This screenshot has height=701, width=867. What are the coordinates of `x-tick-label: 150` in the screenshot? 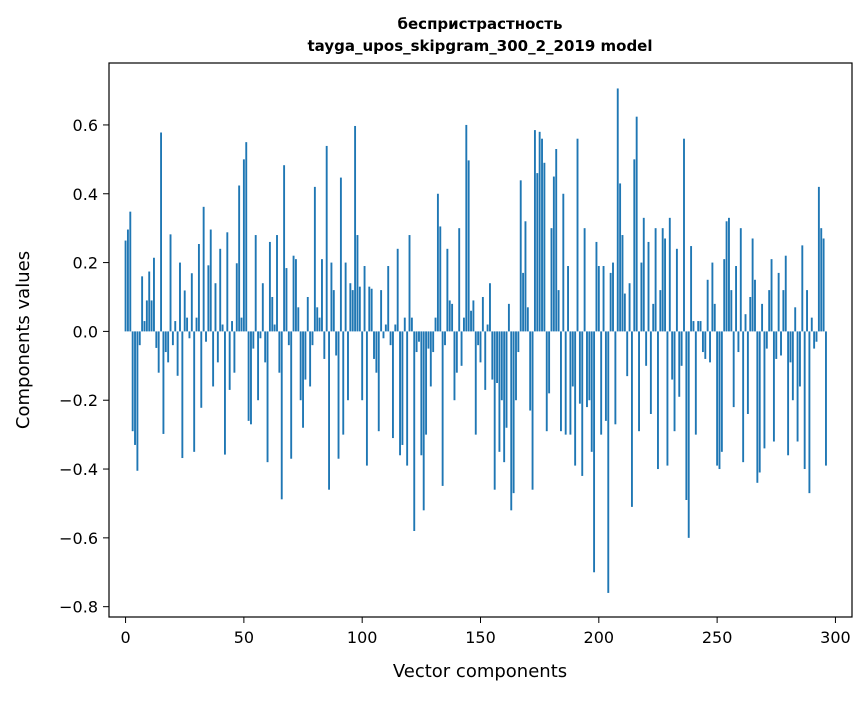 It's located at (480, 637).